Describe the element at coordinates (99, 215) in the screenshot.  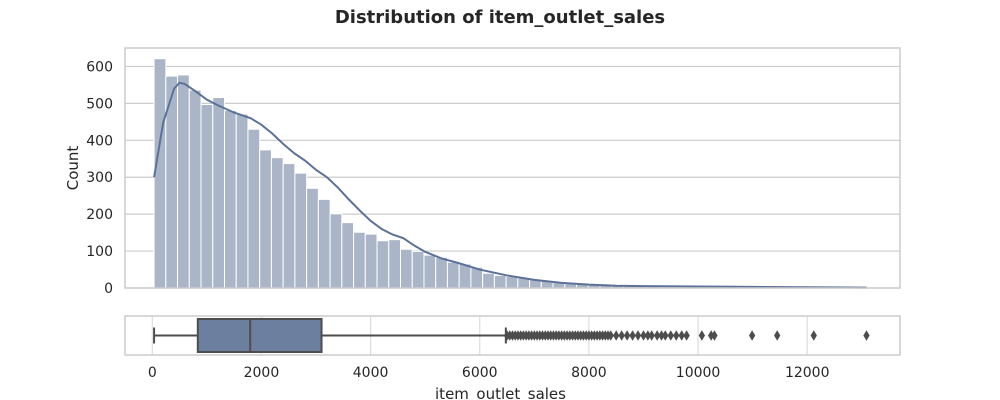
I see `y-tick-label: 200` at that location.